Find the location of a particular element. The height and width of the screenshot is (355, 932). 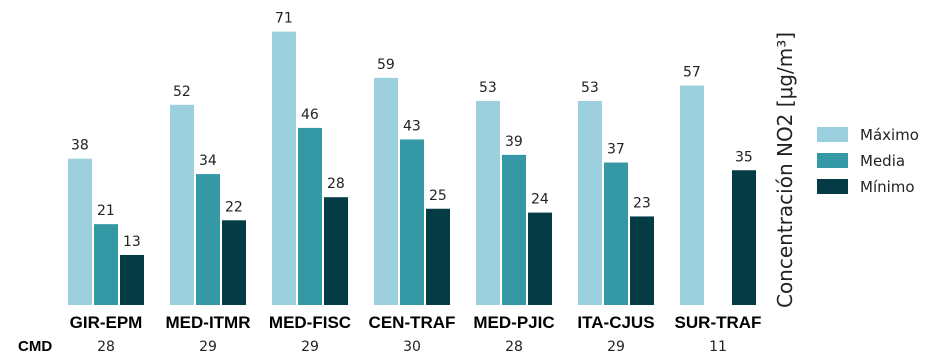

data-label-mínimo-ita-cjus: 23 is located at coordinates (642, 203).